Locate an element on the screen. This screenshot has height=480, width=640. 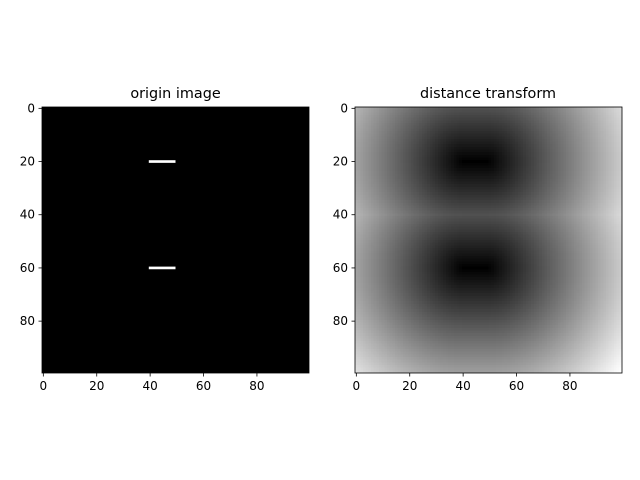
chart-title: origin image is located at coordinates (175, 94).